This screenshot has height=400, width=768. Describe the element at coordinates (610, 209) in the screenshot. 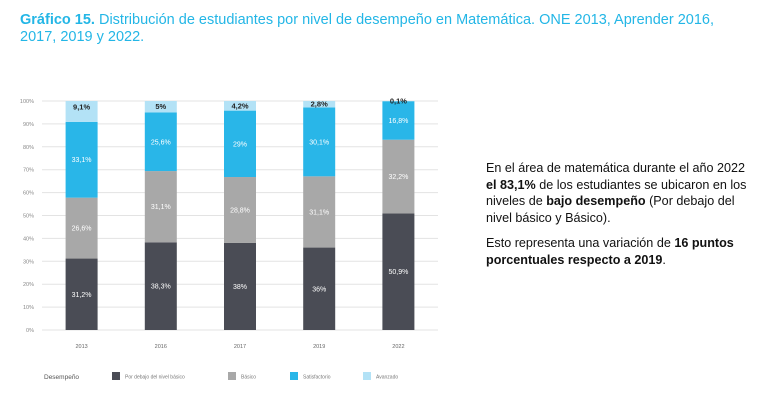

I see `summary-text-1e: (Por debajo del nivel básico y Básico).` at that location.